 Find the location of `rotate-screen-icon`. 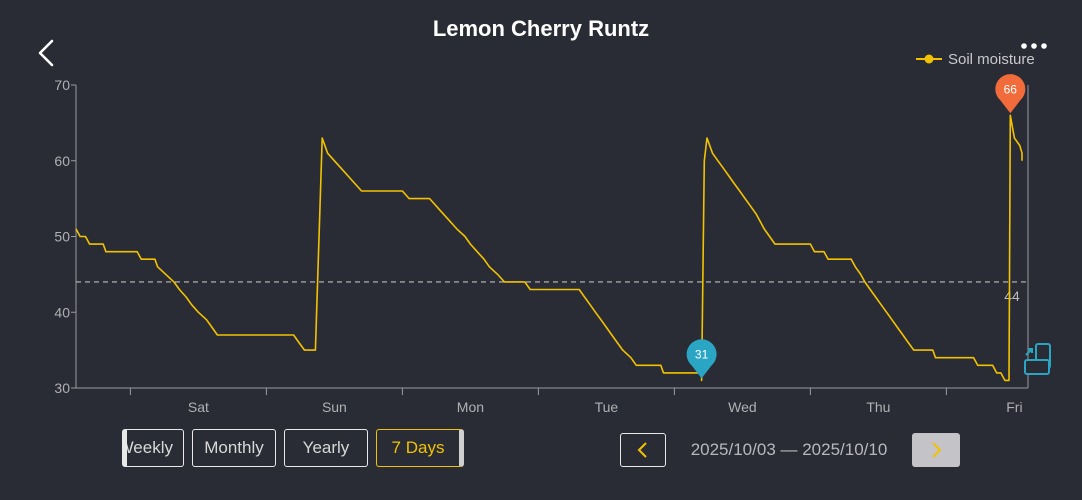

rotate-screen-icon is located at coordinates (1037, 359).